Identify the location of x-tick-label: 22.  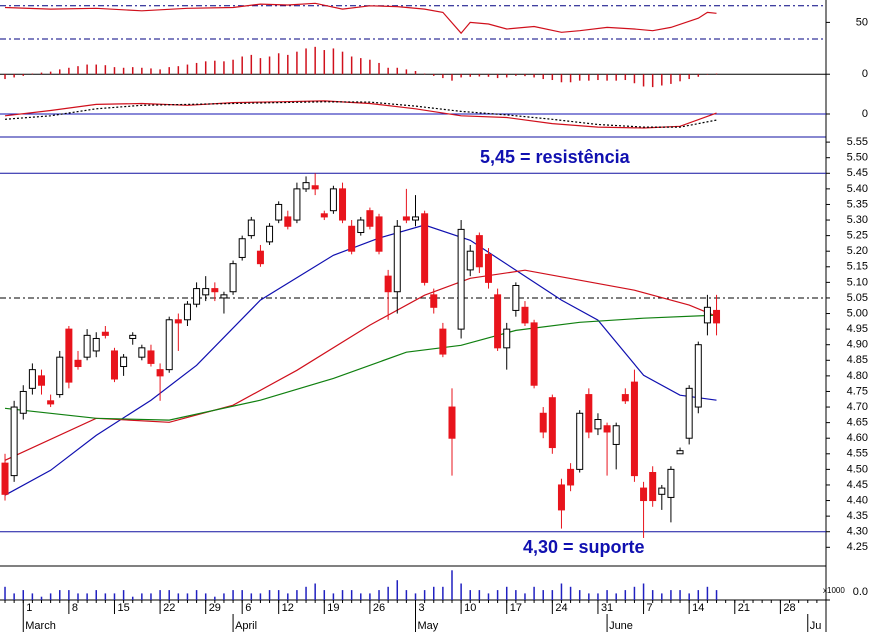
(169, 608).